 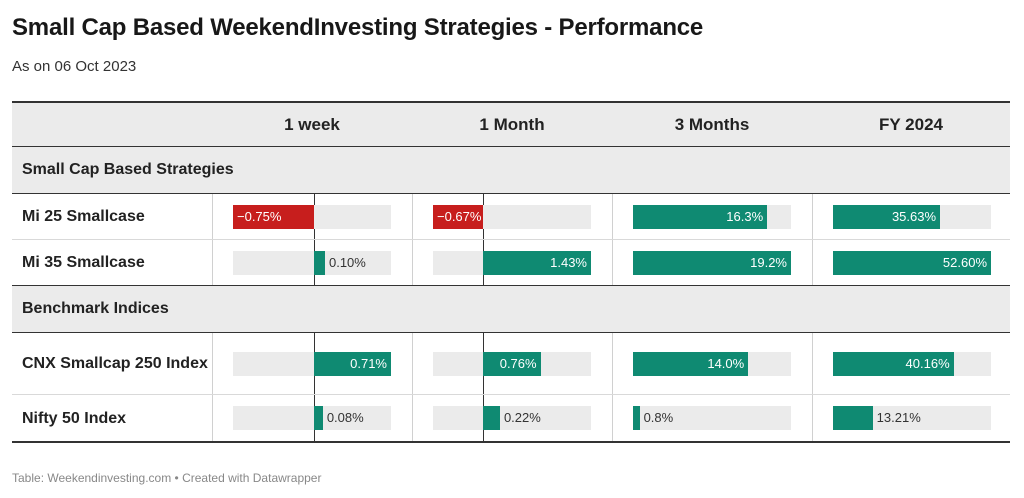 I want to click on column-header-1-week: 1 week, so click(x=312, y=124).